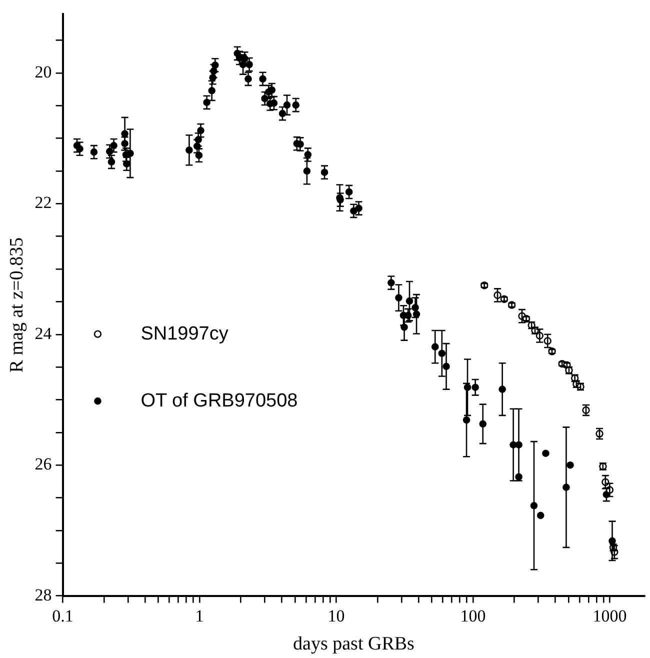 Image resolution: width=650 pixels, height=658 pixels. I want to click on x-axis-title: days past GRBs, so click(353, 644).